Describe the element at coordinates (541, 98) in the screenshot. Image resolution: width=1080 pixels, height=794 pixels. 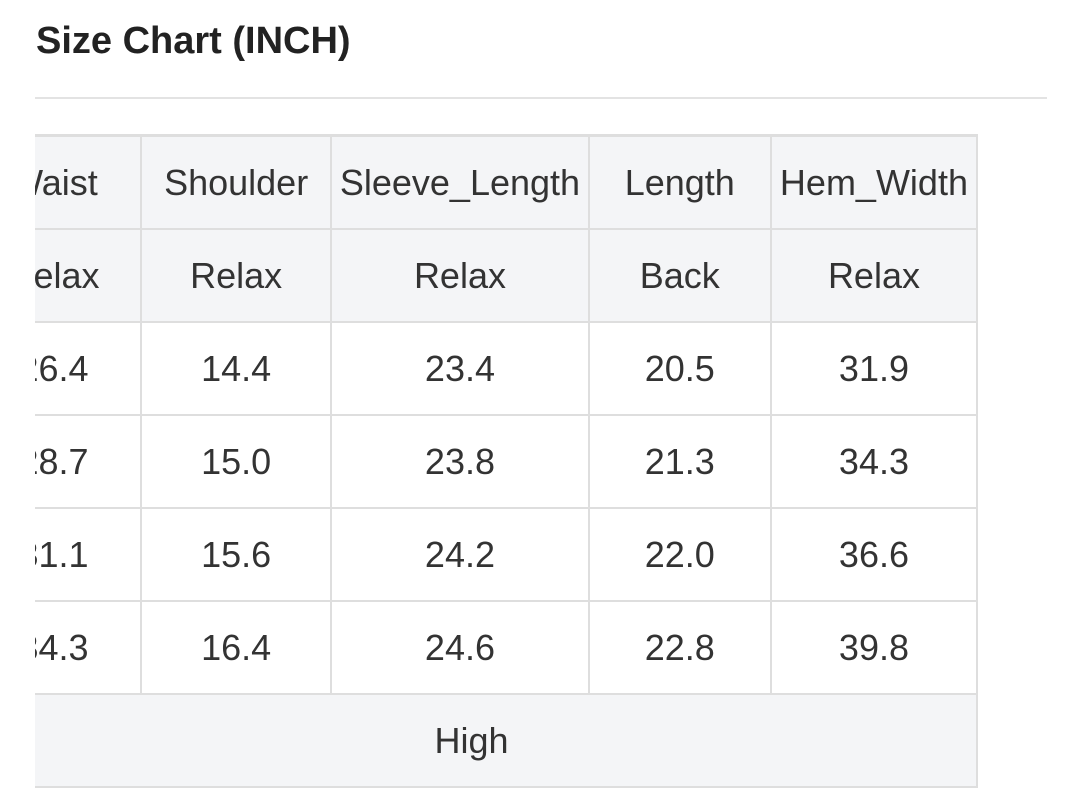
I see `divider` at that location.